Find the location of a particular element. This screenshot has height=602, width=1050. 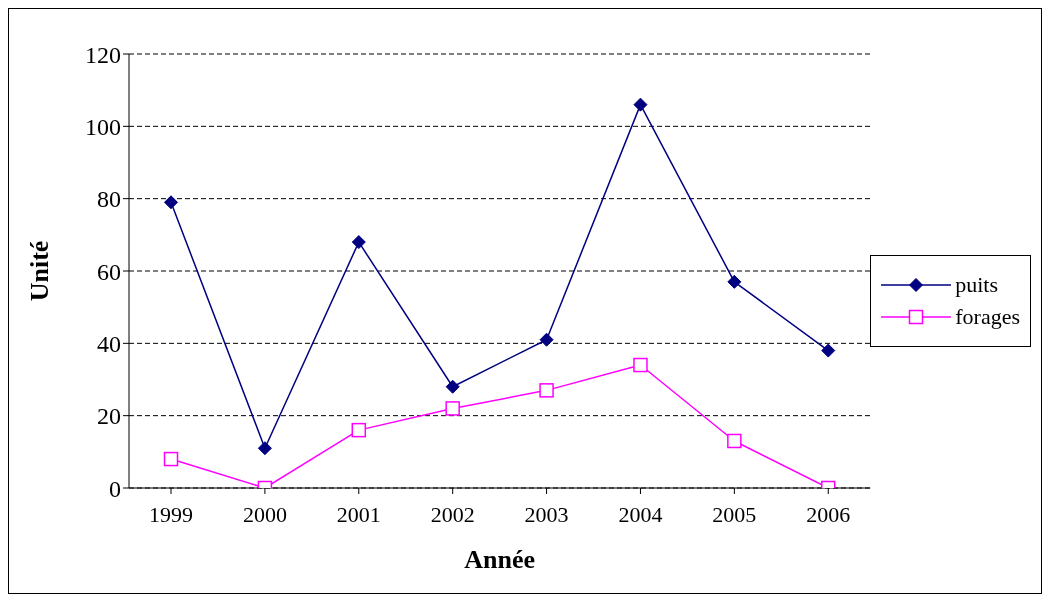

x-tick-label: 2004 is located at coordinates (640, 514).